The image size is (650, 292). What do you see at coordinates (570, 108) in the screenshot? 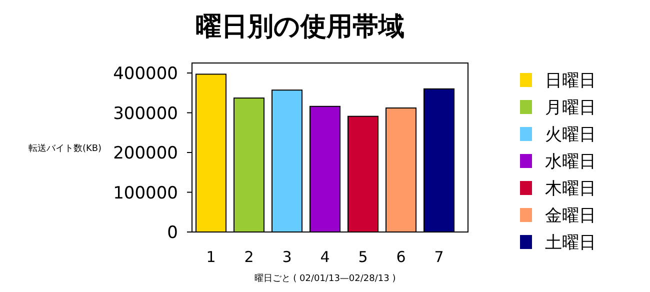
I see `legend-label: 月曜日` at bounding box center [570, 108].